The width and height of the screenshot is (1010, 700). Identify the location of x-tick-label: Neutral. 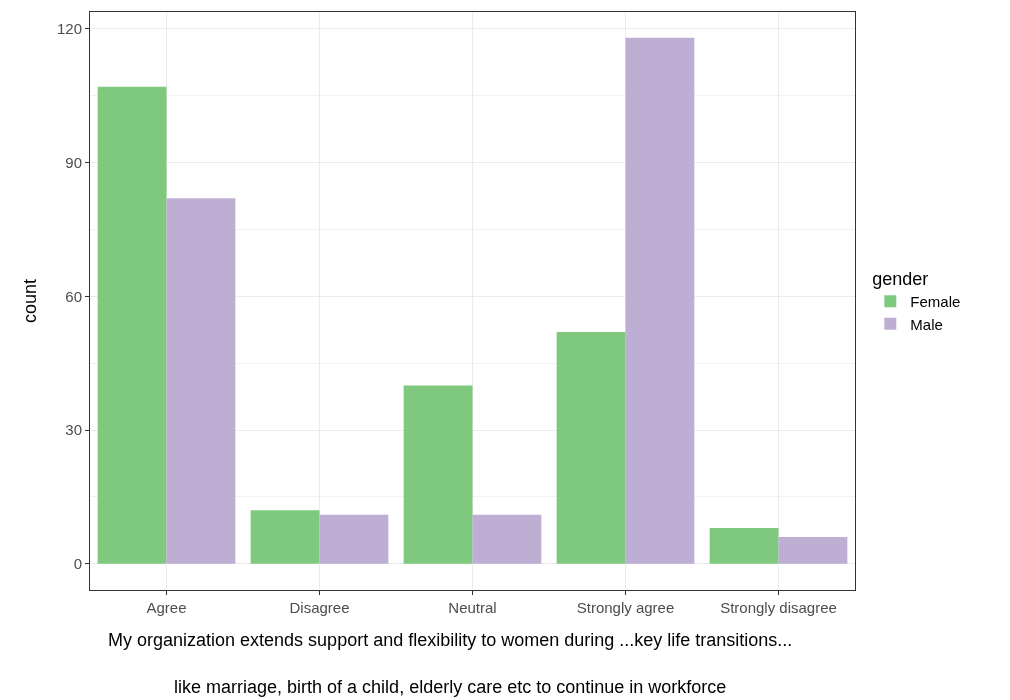
(472, 607).